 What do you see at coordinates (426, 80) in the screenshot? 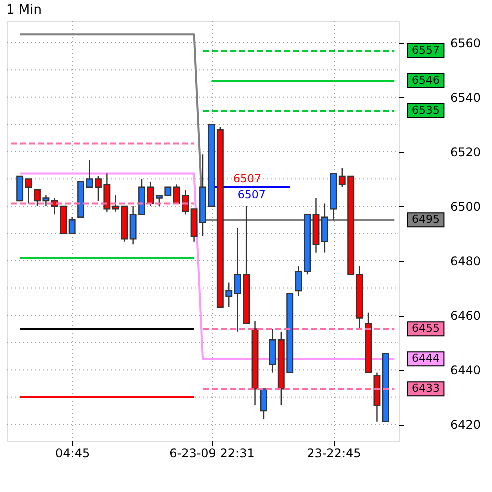
I see `data-label: 6546` at bounding box center [426, 80].